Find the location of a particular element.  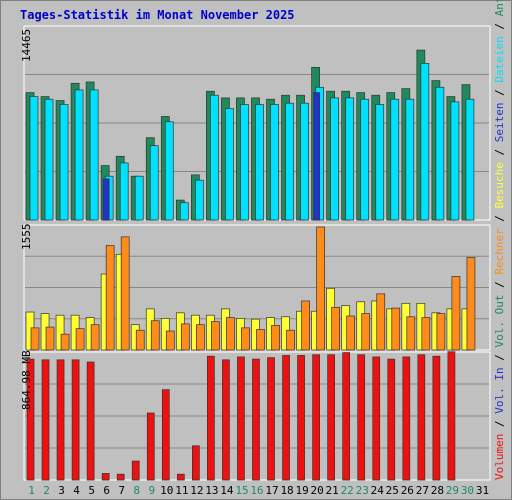

legend-item: Vol. In is located at coordinates (499, 390).